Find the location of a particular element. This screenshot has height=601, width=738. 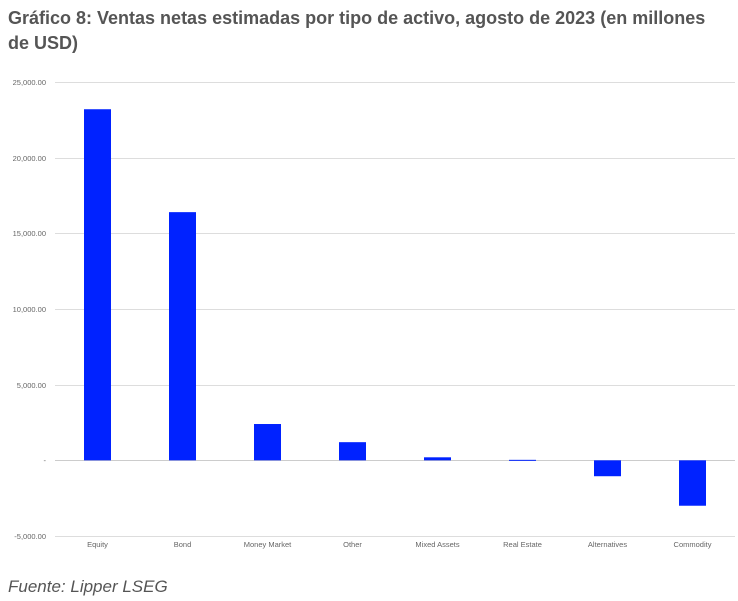

x-category-label: Bond is located at coordinates (183, 544).